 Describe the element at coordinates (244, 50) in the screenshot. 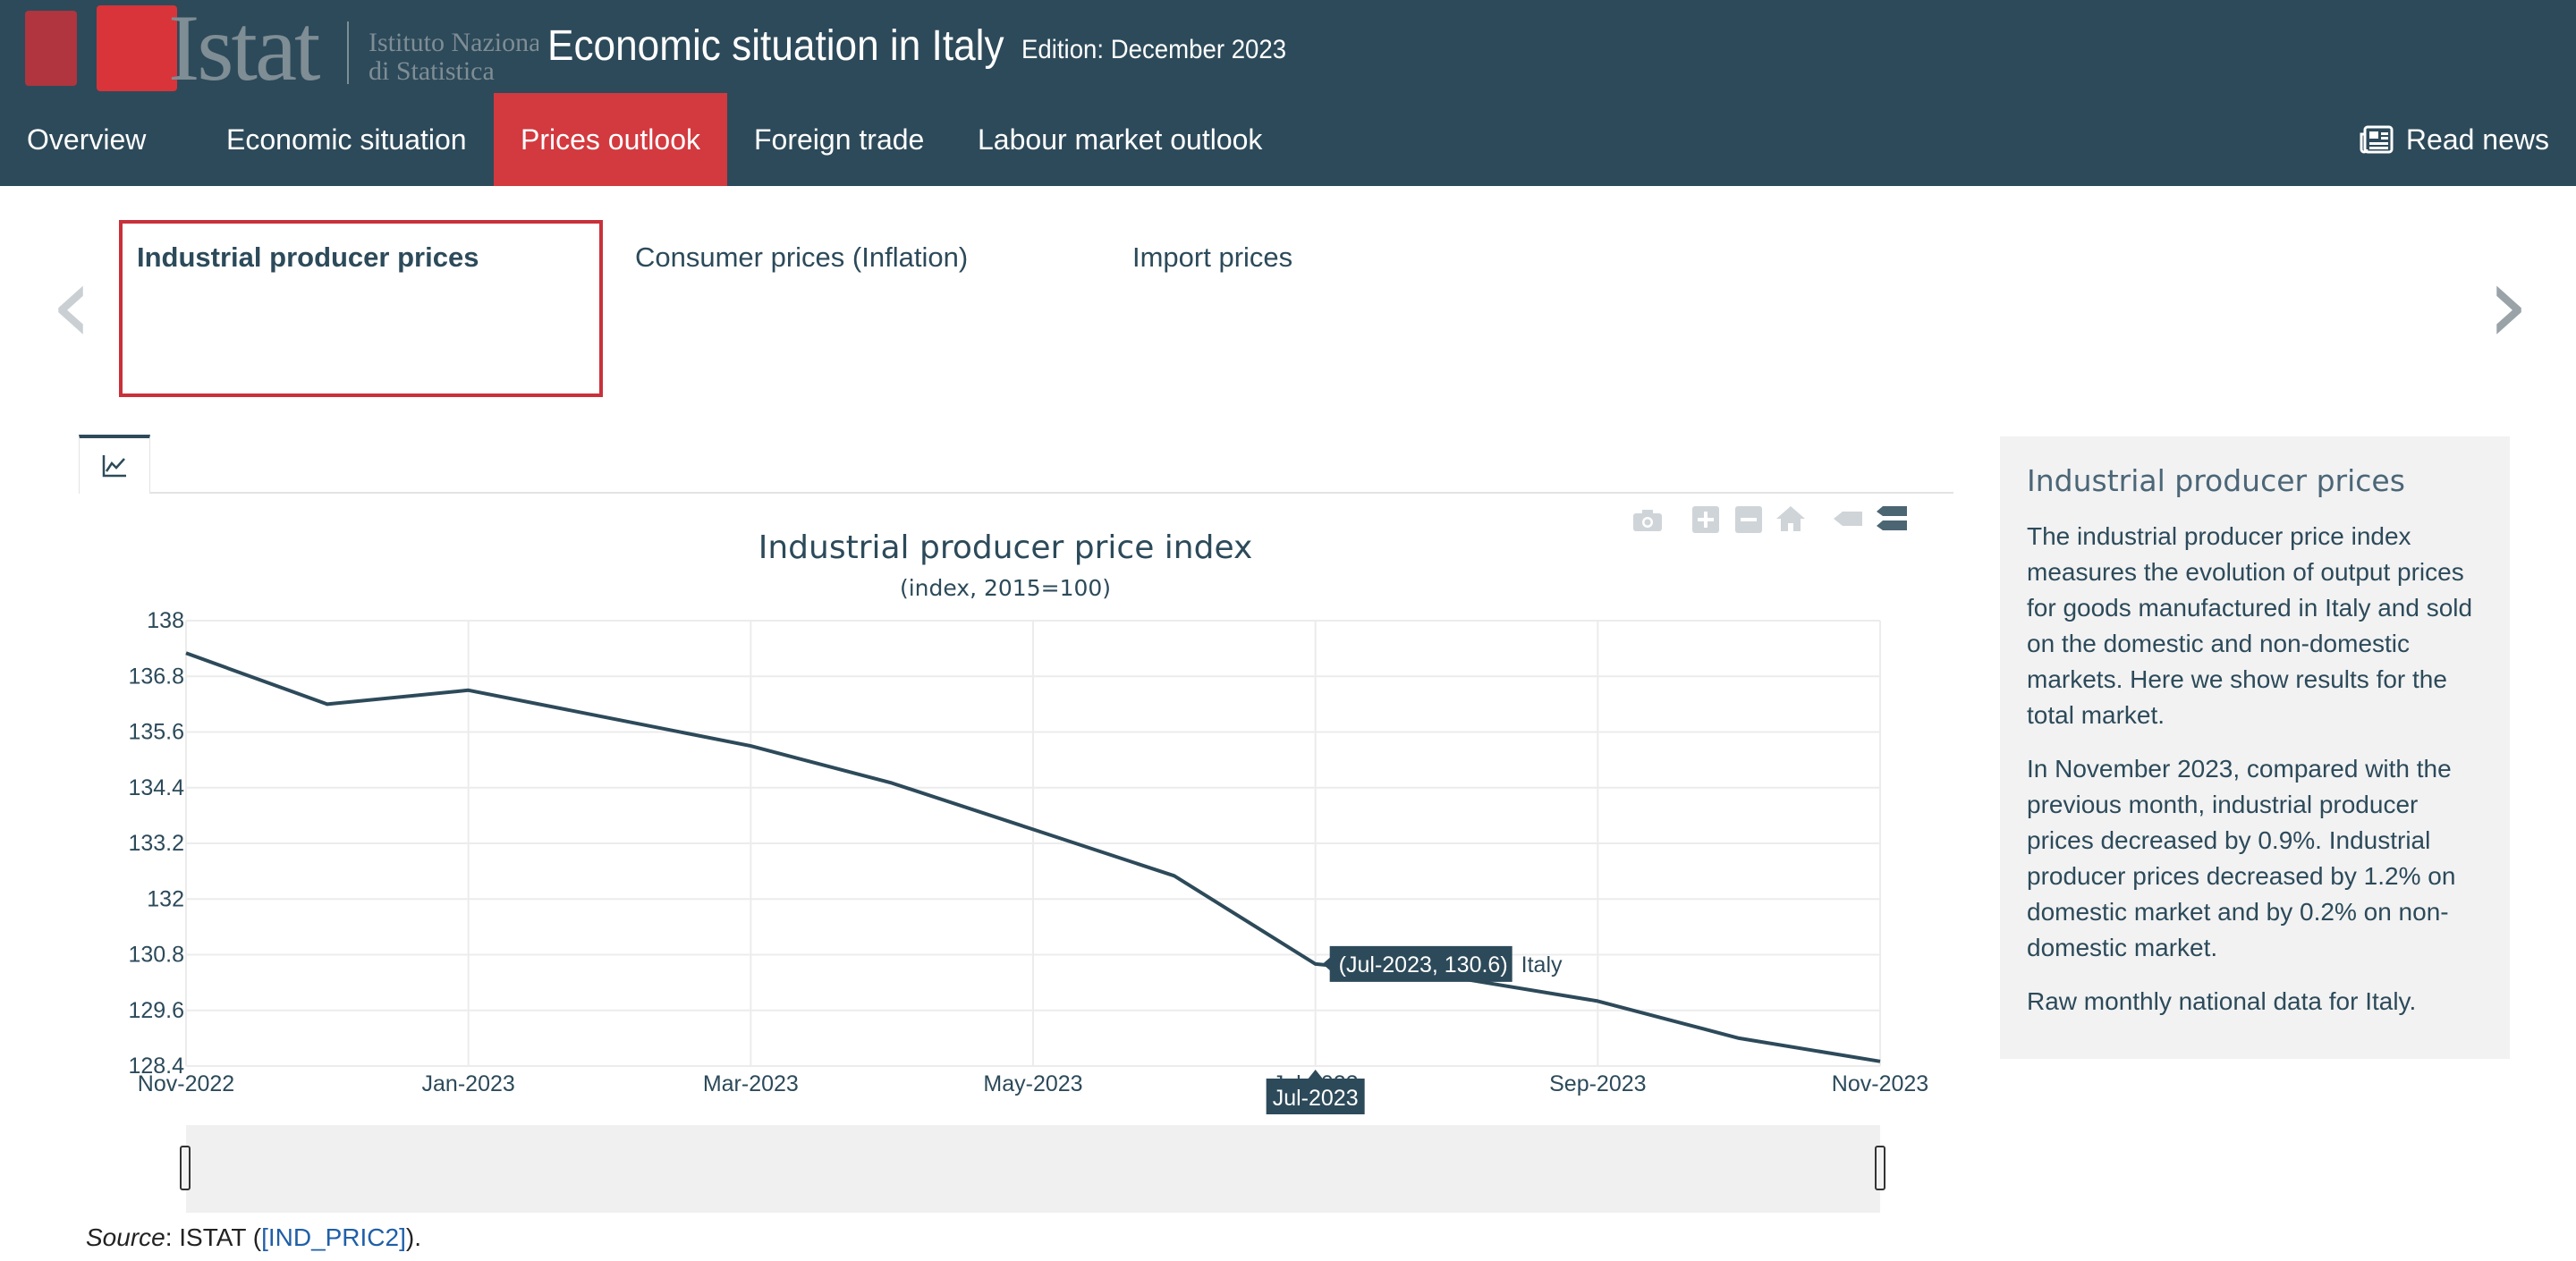

I see `logo-wordmark: Istat` at that location.